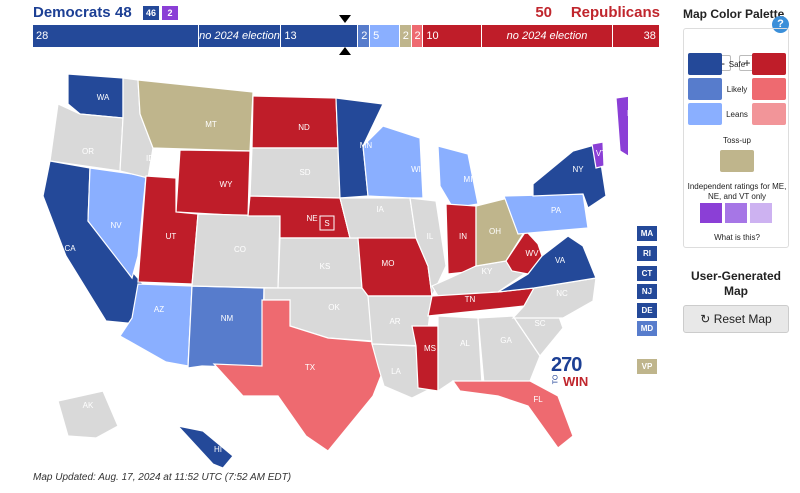 Image resolution: width=800 pixels, height=493 pixels. Describe the element at coordinates (705, 89) in the screenshot. I see `likely-dem-swatch` at that location.